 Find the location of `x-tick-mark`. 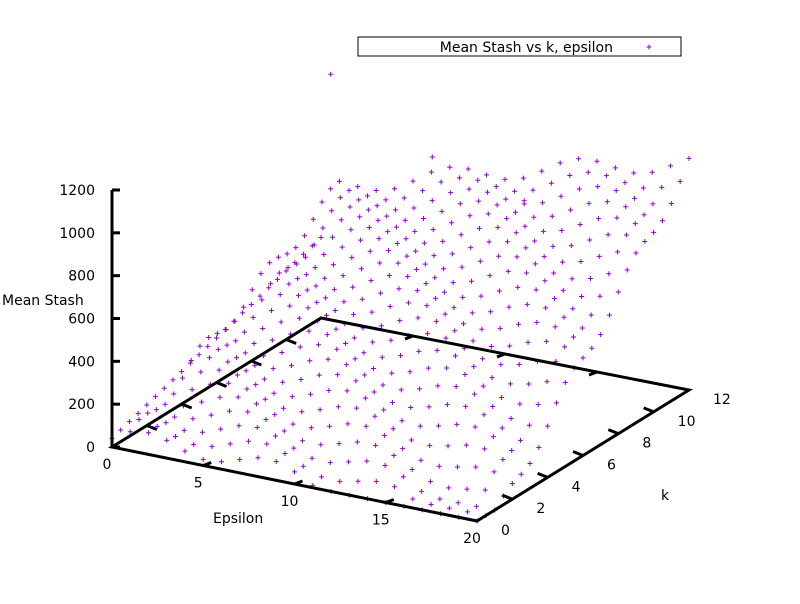

x-tick-mark is located at coordinates (390, 501).